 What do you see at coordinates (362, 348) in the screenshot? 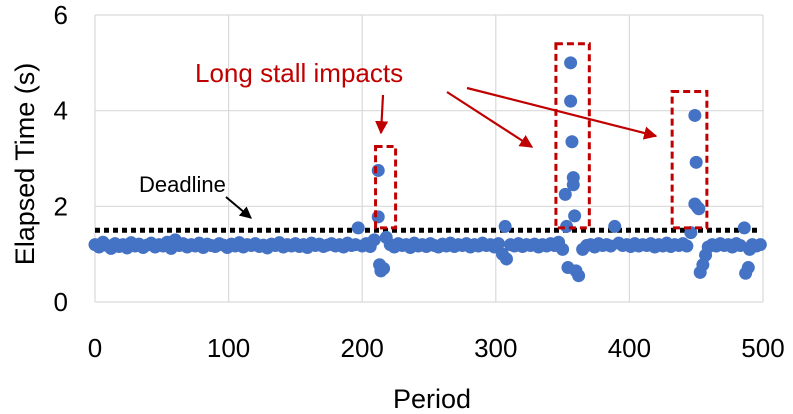
I see `x-tick-label: 200` at bounding box center [362, 348].